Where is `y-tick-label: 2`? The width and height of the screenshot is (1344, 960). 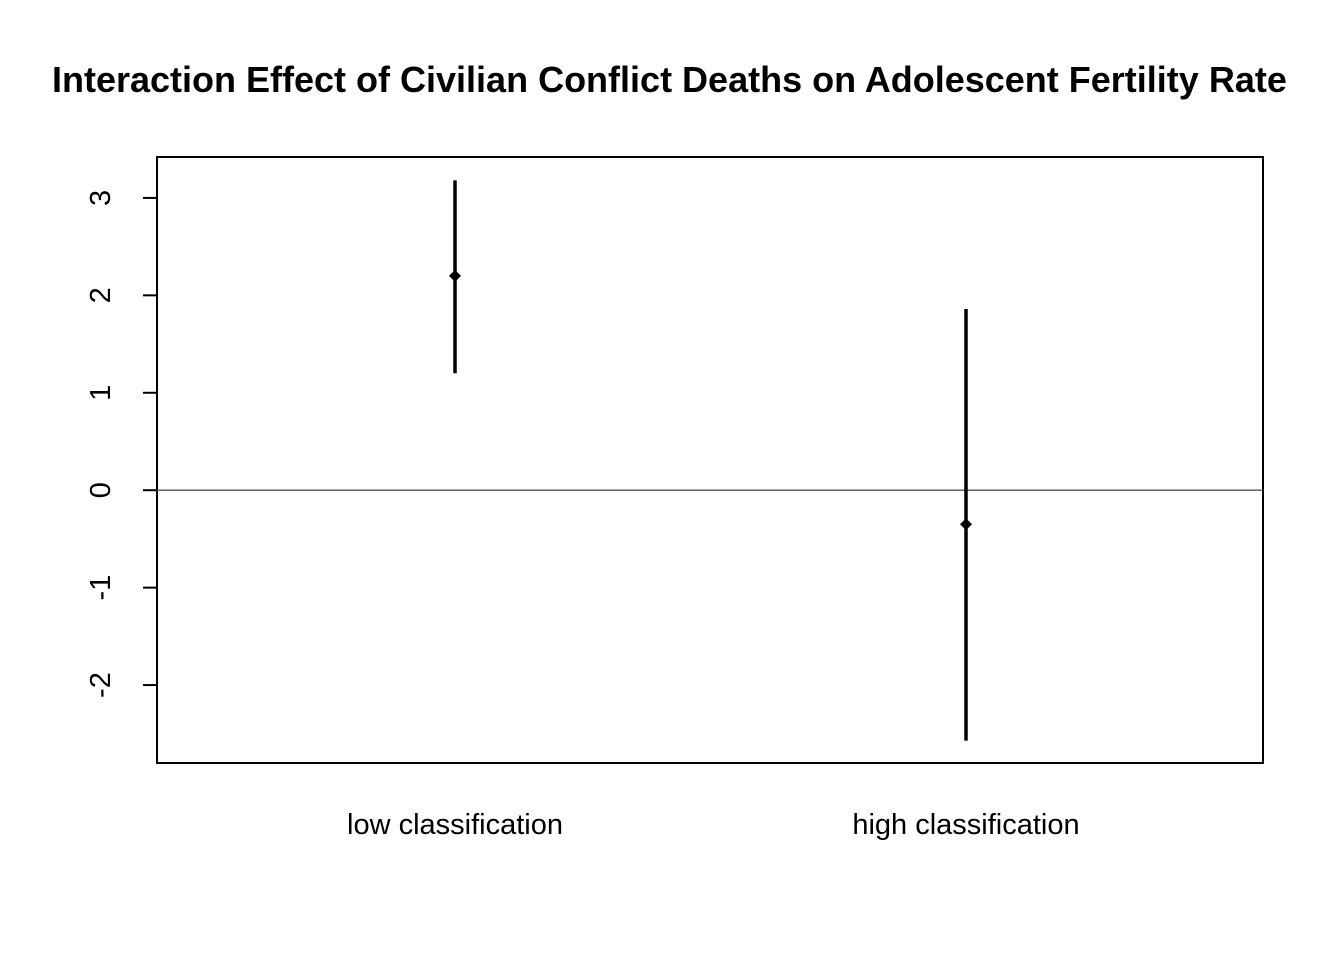
y-tick-label: 2 is located at coordinates (101, 295).